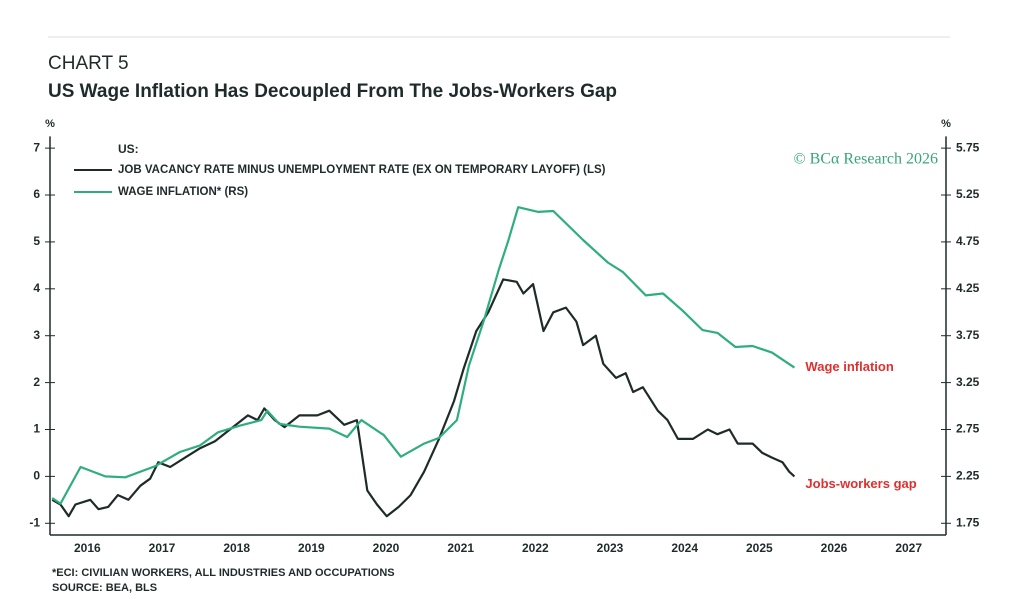  What do you see at coordinates (968, 429) in the screenshot?
I see `y2-tick-label: 2.75` at bounding box center [968, 429].